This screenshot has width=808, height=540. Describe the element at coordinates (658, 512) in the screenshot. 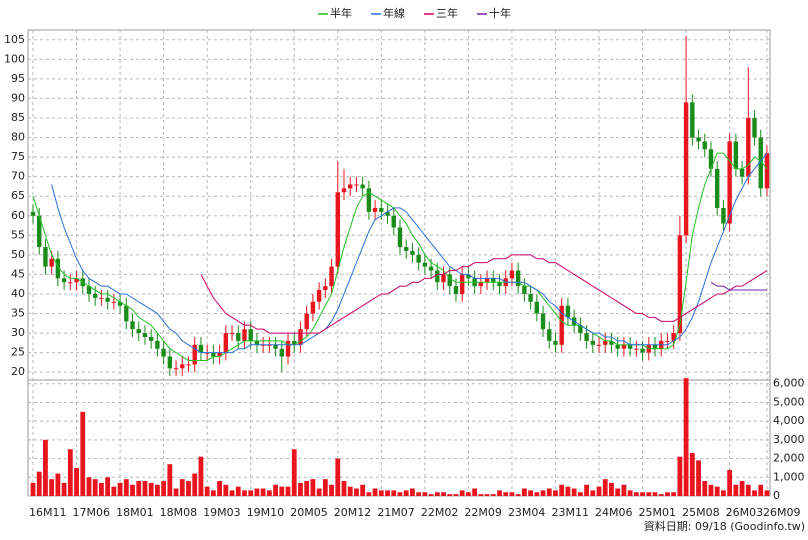

I see `x-tick-label: 25M01` at that location.